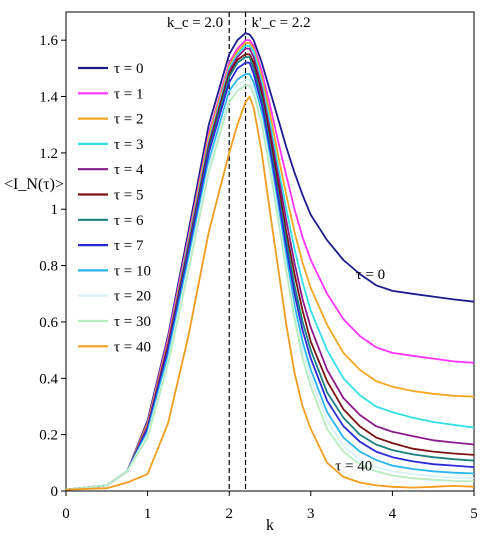 The width and height of the screenshot is (491, 540). What do you see at coordinates (474, 514) in the screenshot?
I see `x-tick-label: 5` at bounding box center [474, 514].